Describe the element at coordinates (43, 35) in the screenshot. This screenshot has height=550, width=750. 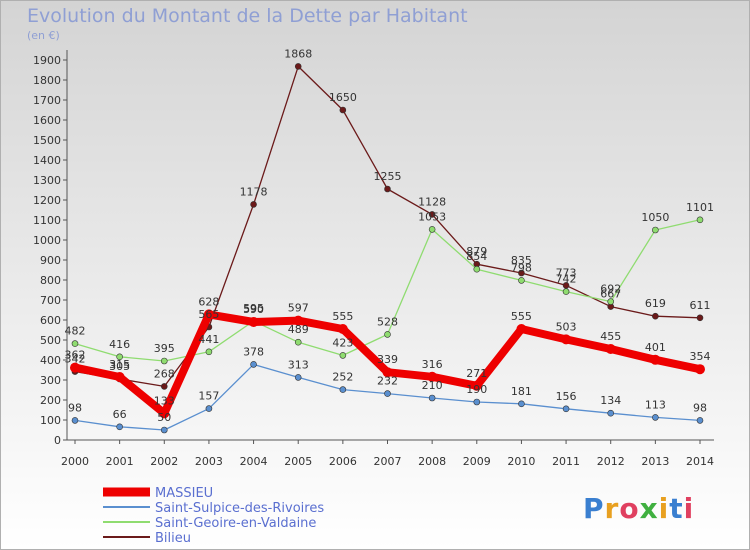
I see `chart-subtitle: (en €)` at that location.